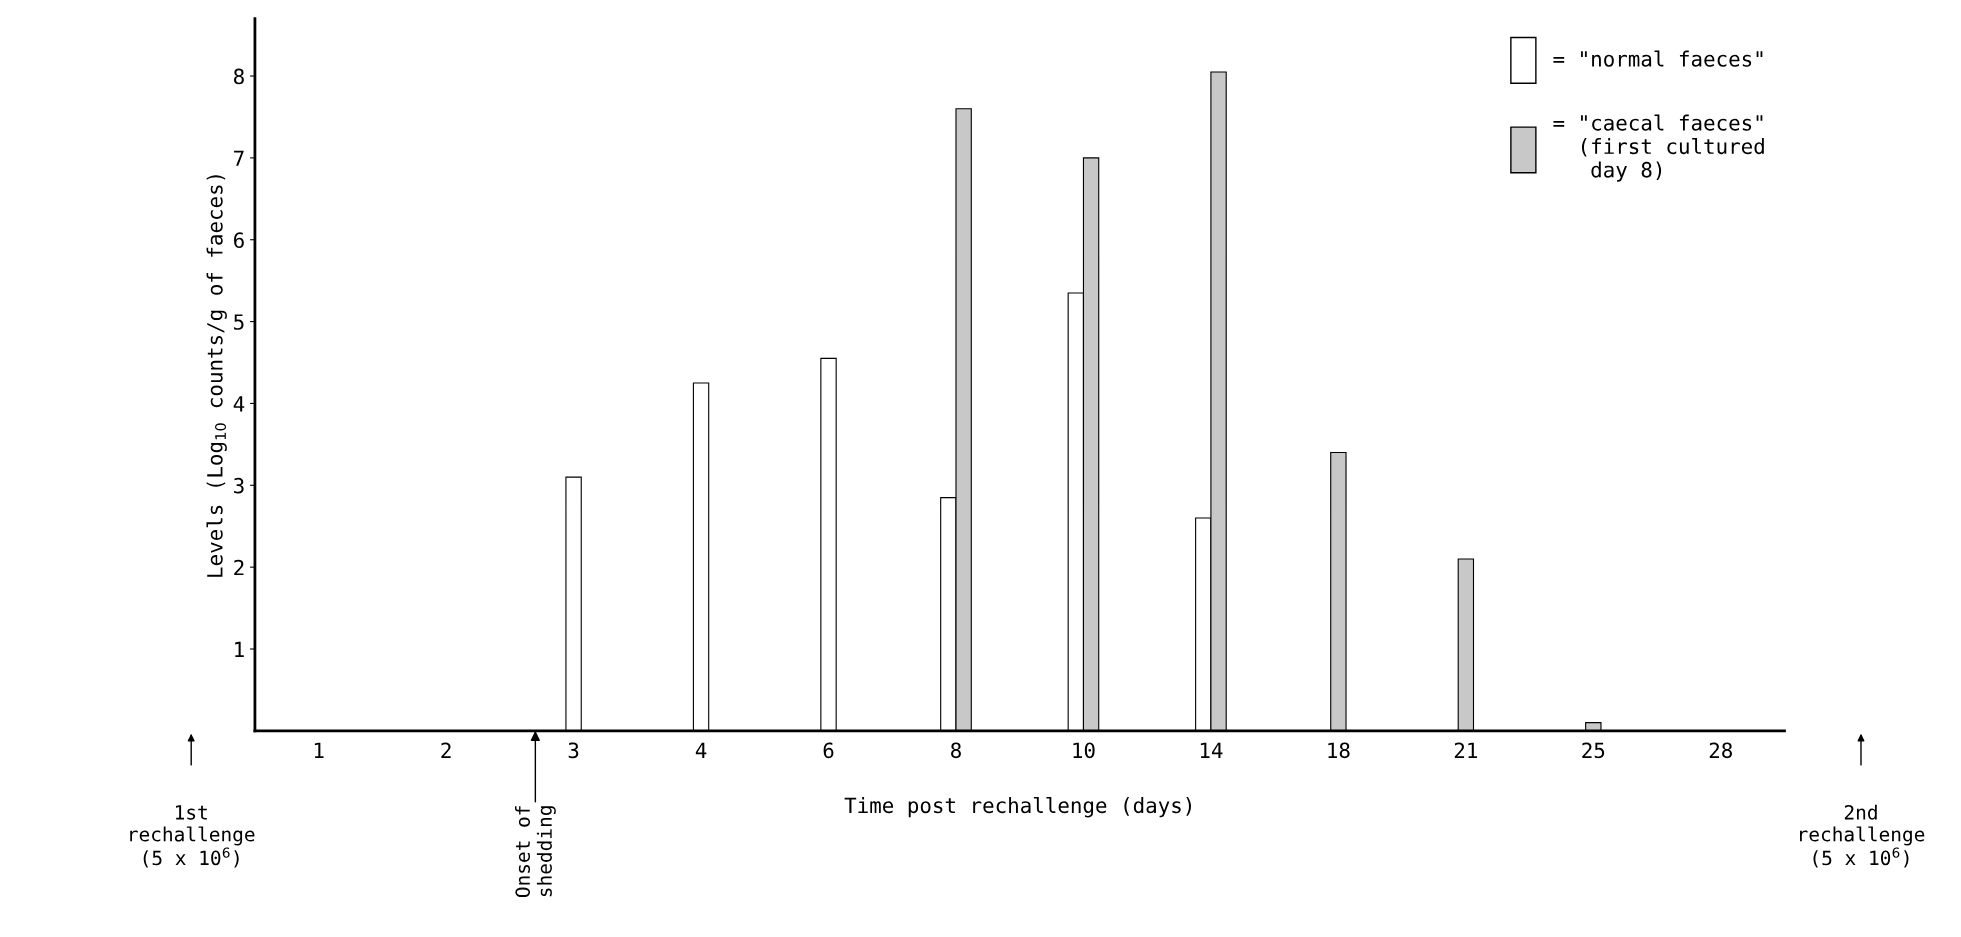  I want to click on legend-label: = "normal faeces", so click(1658, 58).